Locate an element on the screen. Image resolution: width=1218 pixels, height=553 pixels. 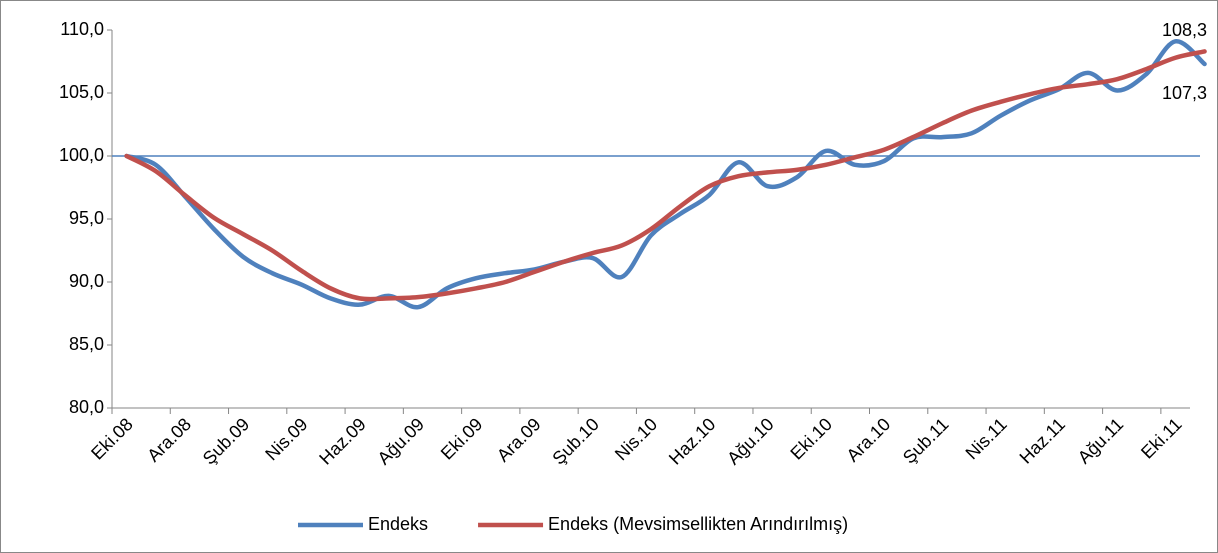
legend-label: Endeks (Mevsimsellikten Arındırılmış) is located at coordinates (698, 524).